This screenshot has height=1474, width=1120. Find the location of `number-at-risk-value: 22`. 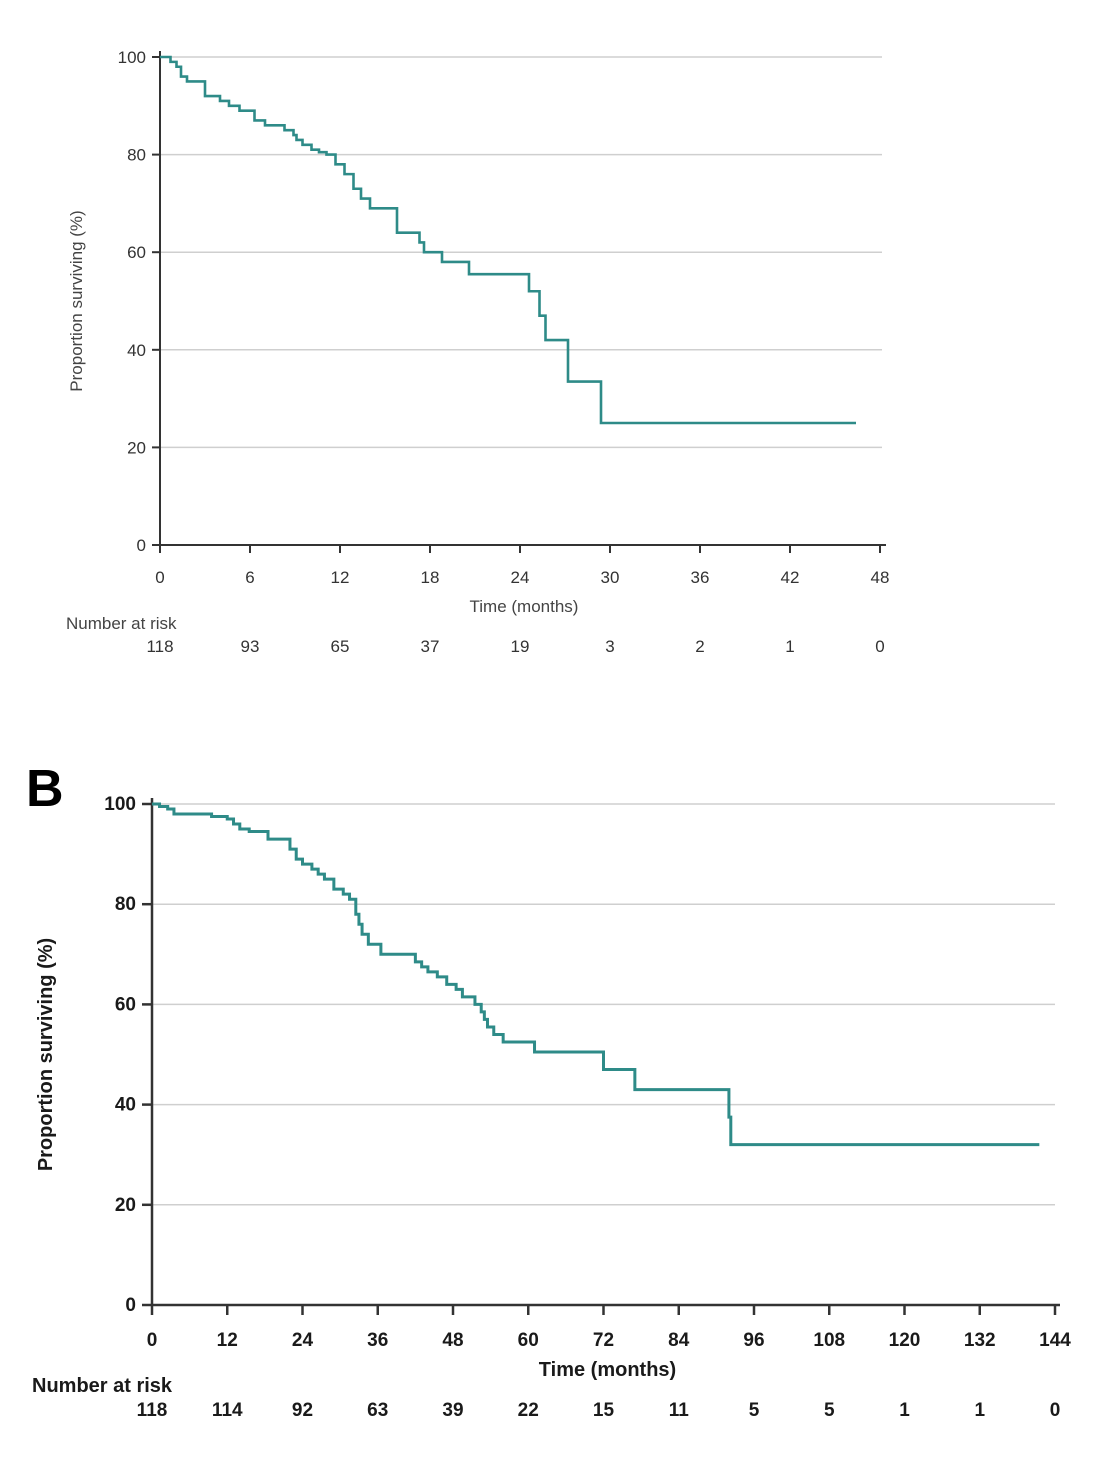

number-at-risk-value: 22 is located at coordinates (528, 1410).